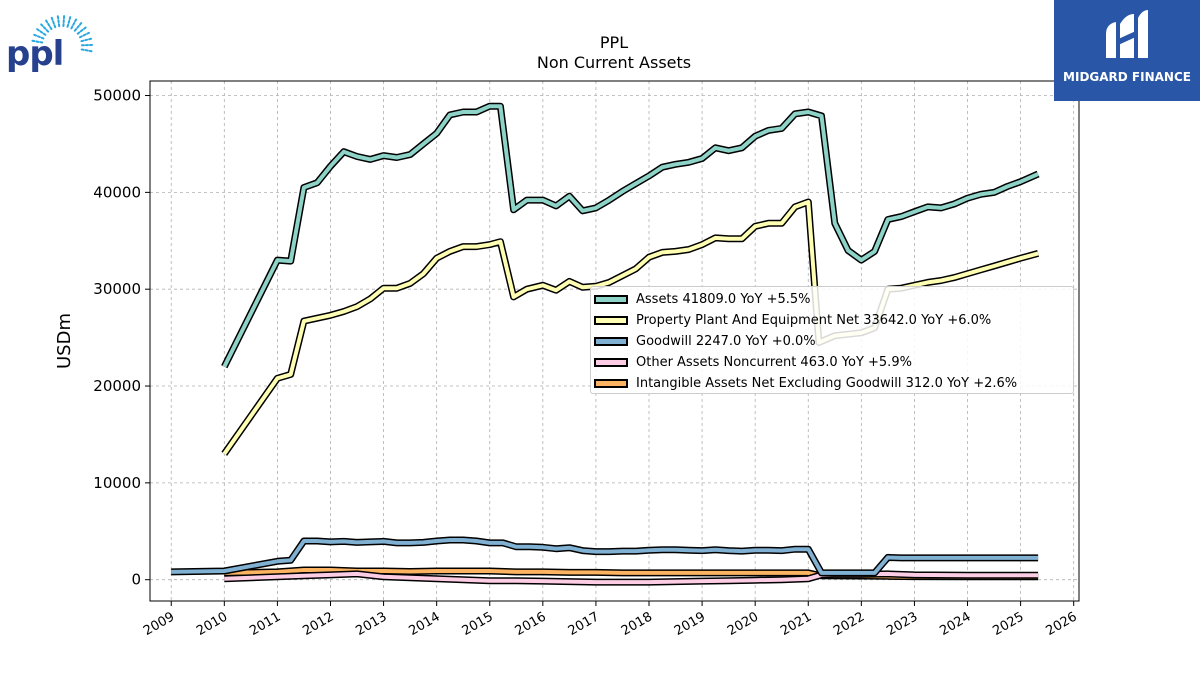 The height and width of the screenshot is (675, 1200). What do you see at coordinates (478, 624) in the screenshot?
I see `x-tick-label: 2015` at bounding box center [478, 624].